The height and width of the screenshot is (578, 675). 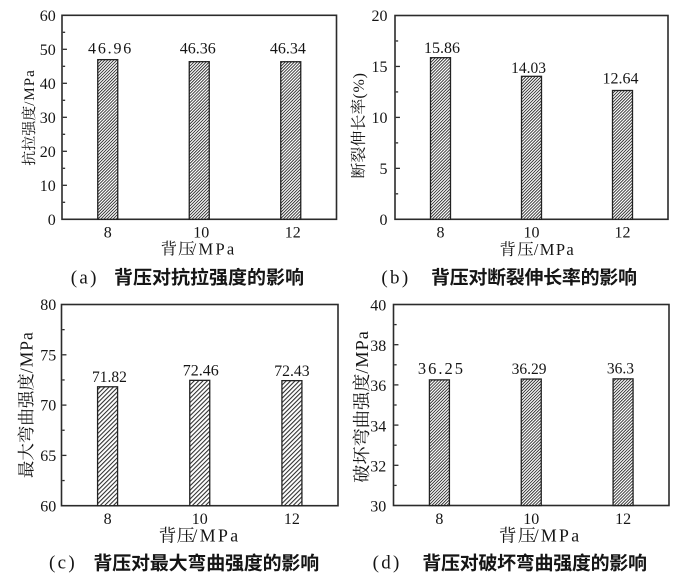 I want to click on svg-text: 36.3, so click(x=620, y=368).